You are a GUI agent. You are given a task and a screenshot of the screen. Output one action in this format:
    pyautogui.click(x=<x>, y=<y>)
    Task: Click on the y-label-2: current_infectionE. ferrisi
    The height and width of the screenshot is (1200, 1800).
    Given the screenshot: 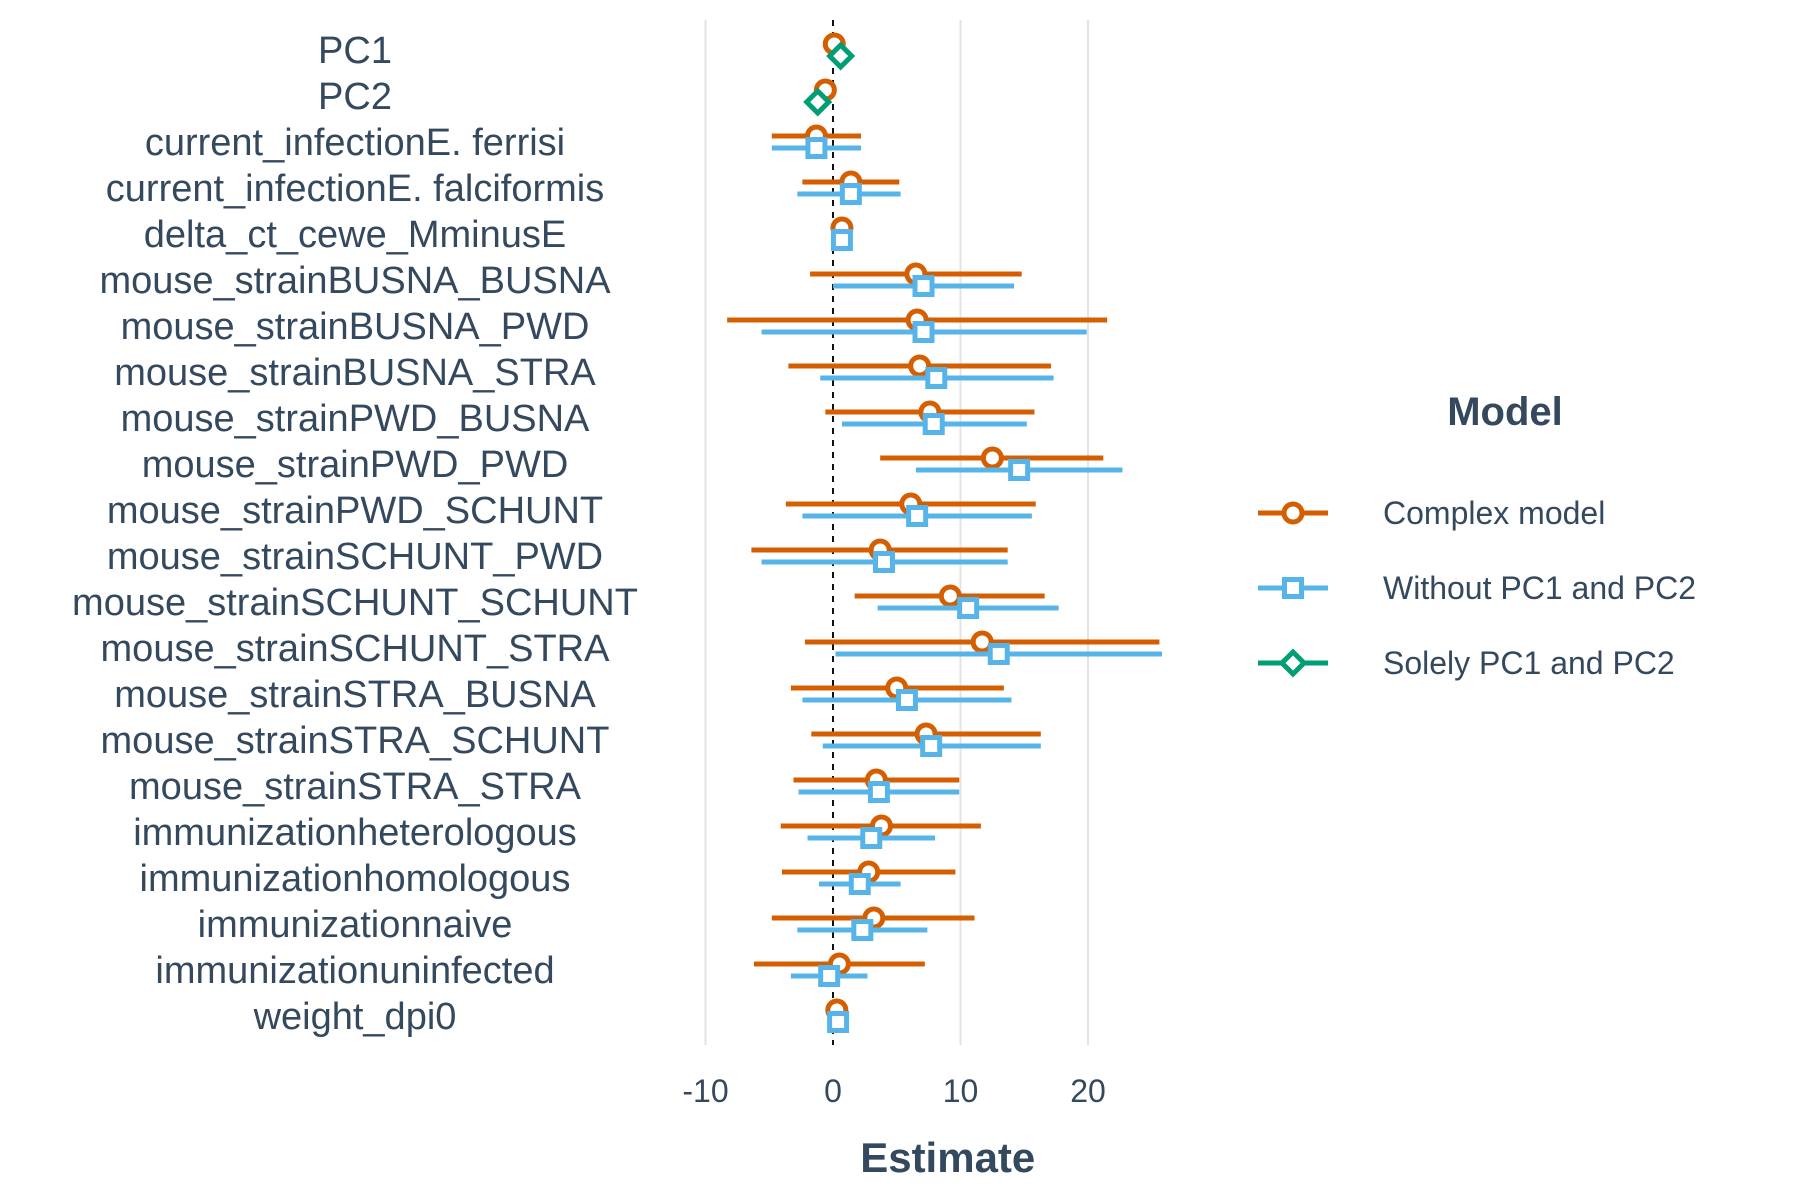 What is the action you would take?
    pyautogui.click(x=355, y=143)
    